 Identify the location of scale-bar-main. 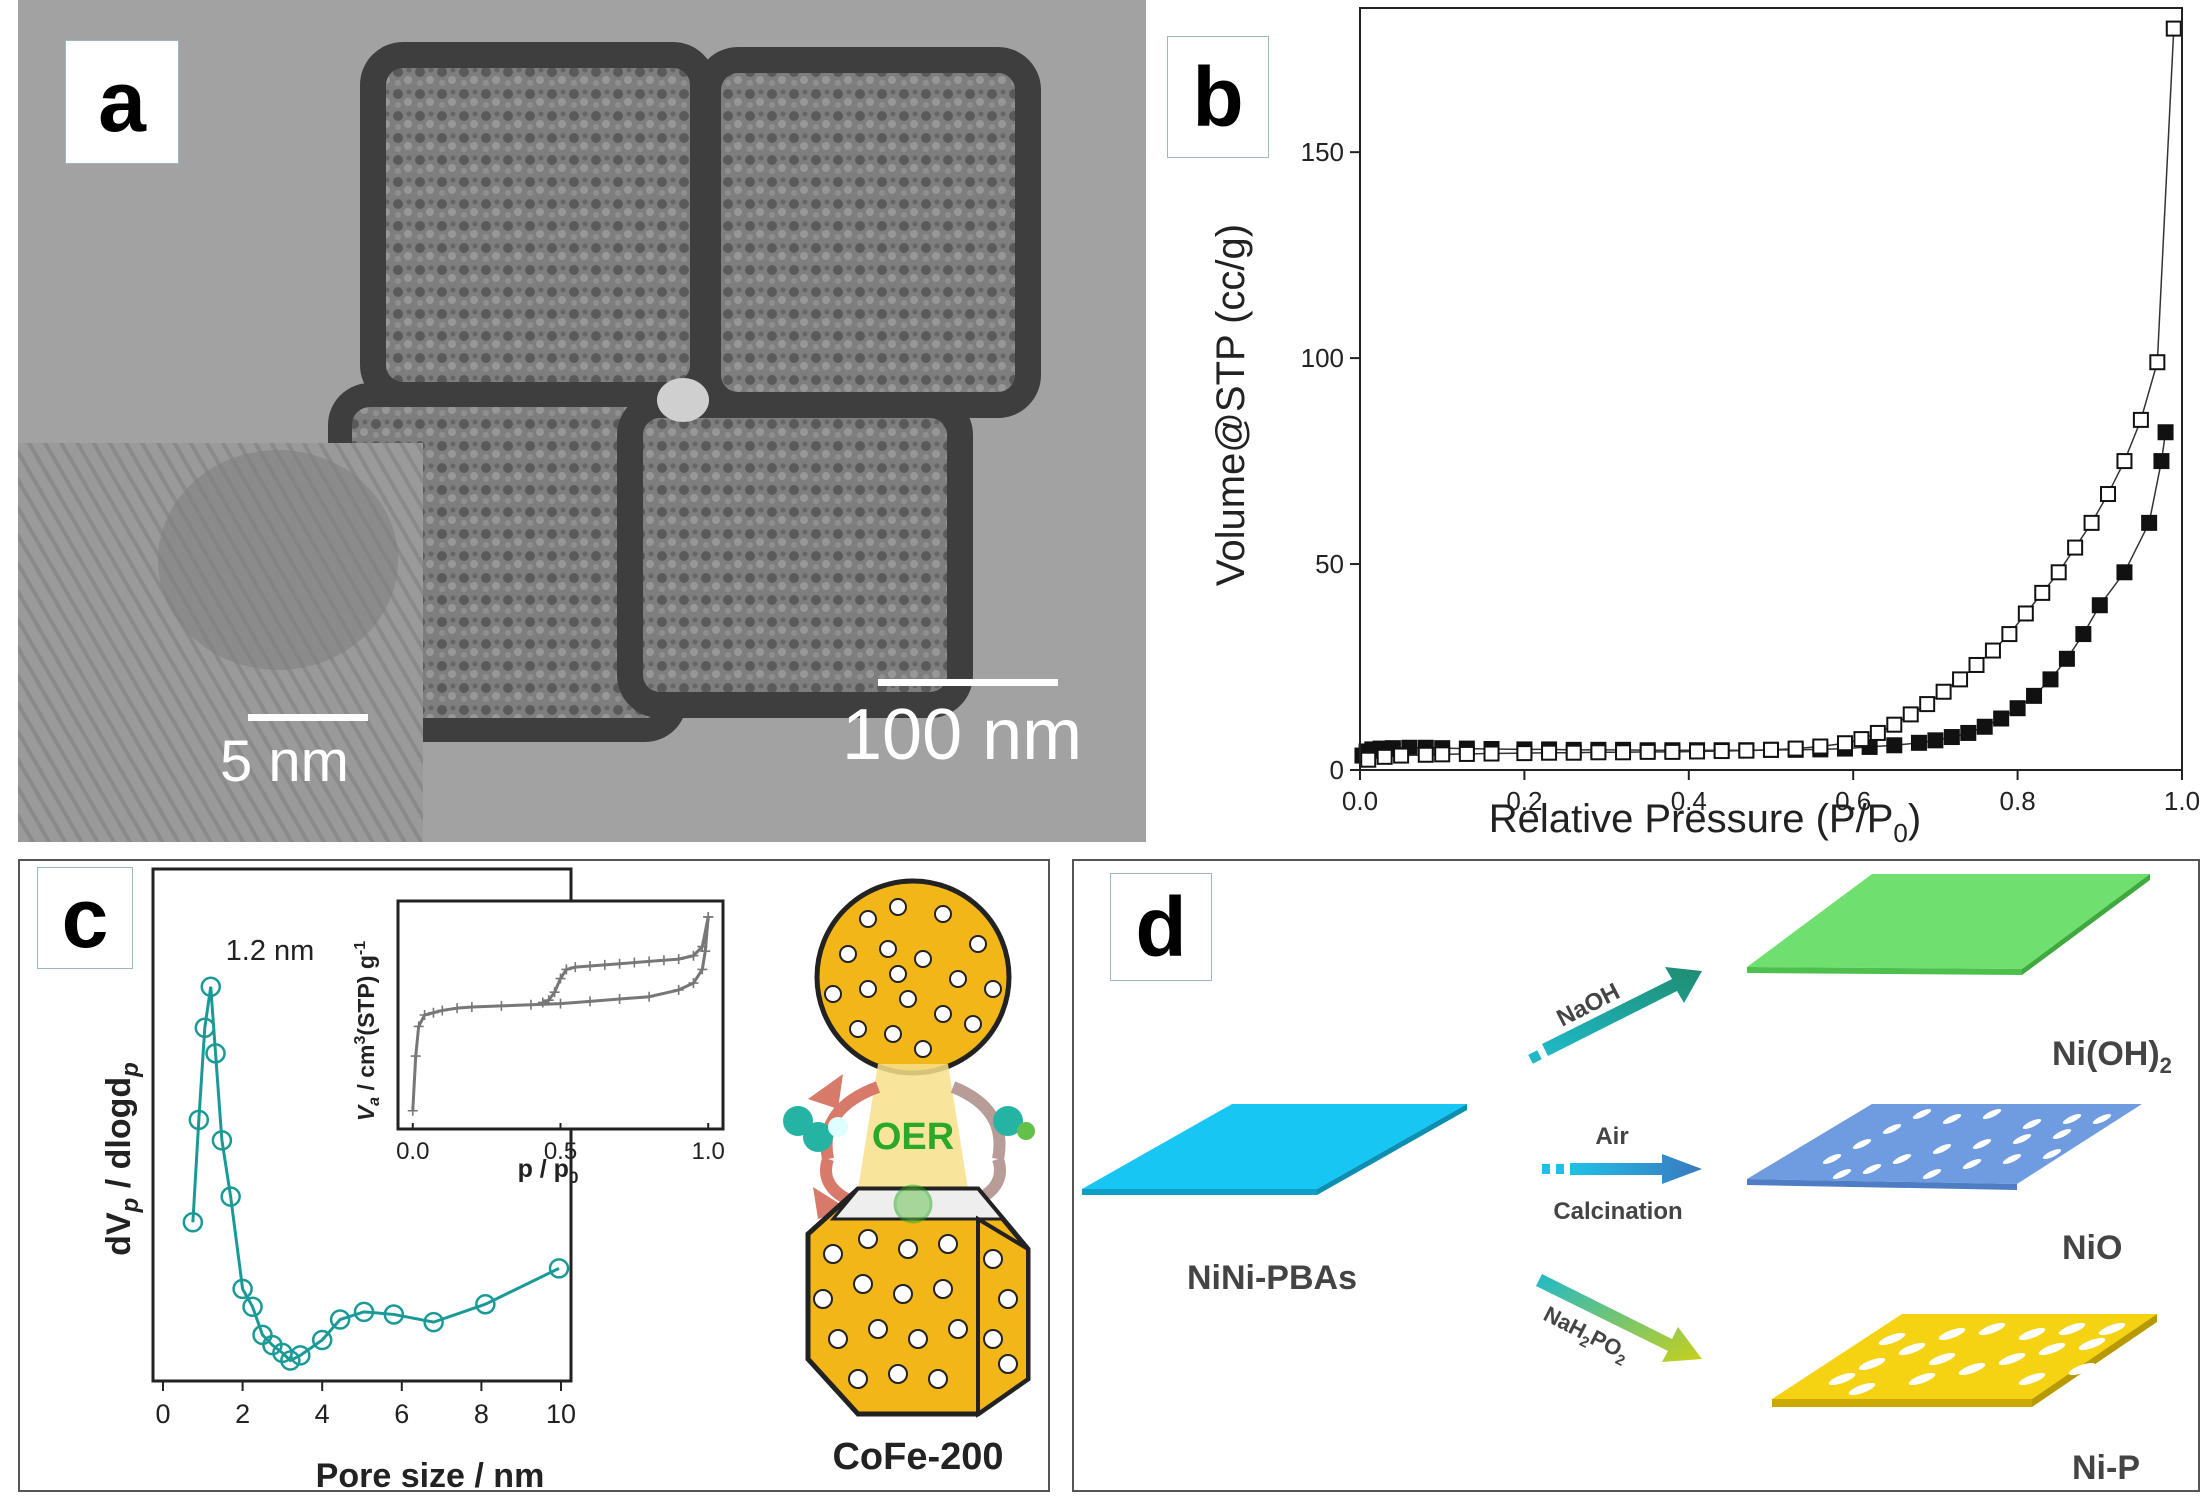
(968, 682).